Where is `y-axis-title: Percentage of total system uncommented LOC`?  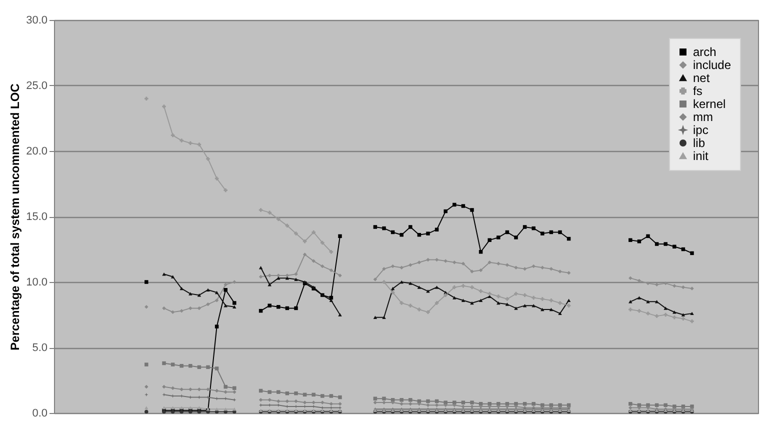
y-axis-title: Percentage of total system uncommented LOC is located at coordinates (15, 216).